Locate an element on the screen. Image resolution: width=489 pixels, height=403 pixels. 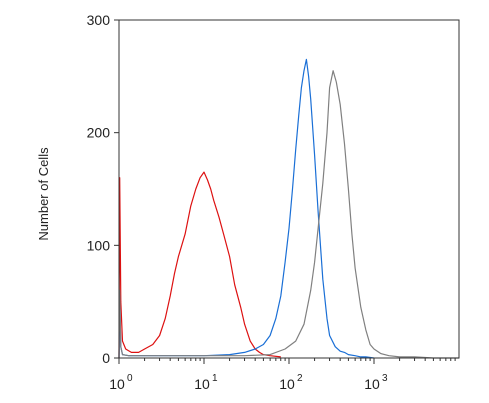
x-axis: 10 0 10 1 10 2 10 3 is located at coordinates (282, 375).